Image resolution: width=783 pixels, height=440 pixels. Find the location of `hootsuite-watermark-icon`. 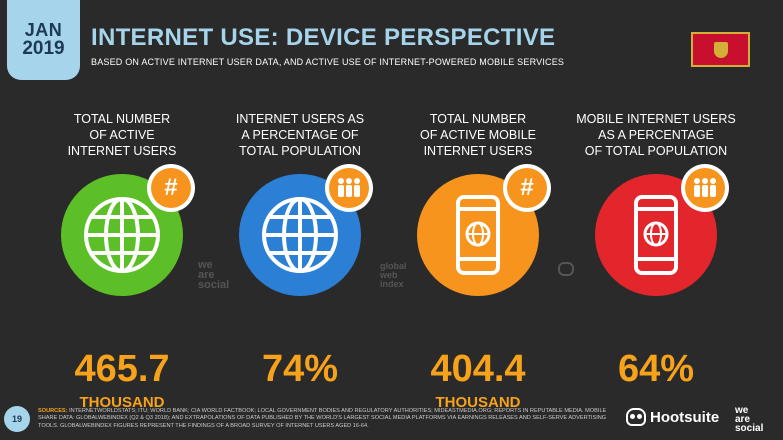

hootsuite-watermark-icon is located at coordinates (566, 269).